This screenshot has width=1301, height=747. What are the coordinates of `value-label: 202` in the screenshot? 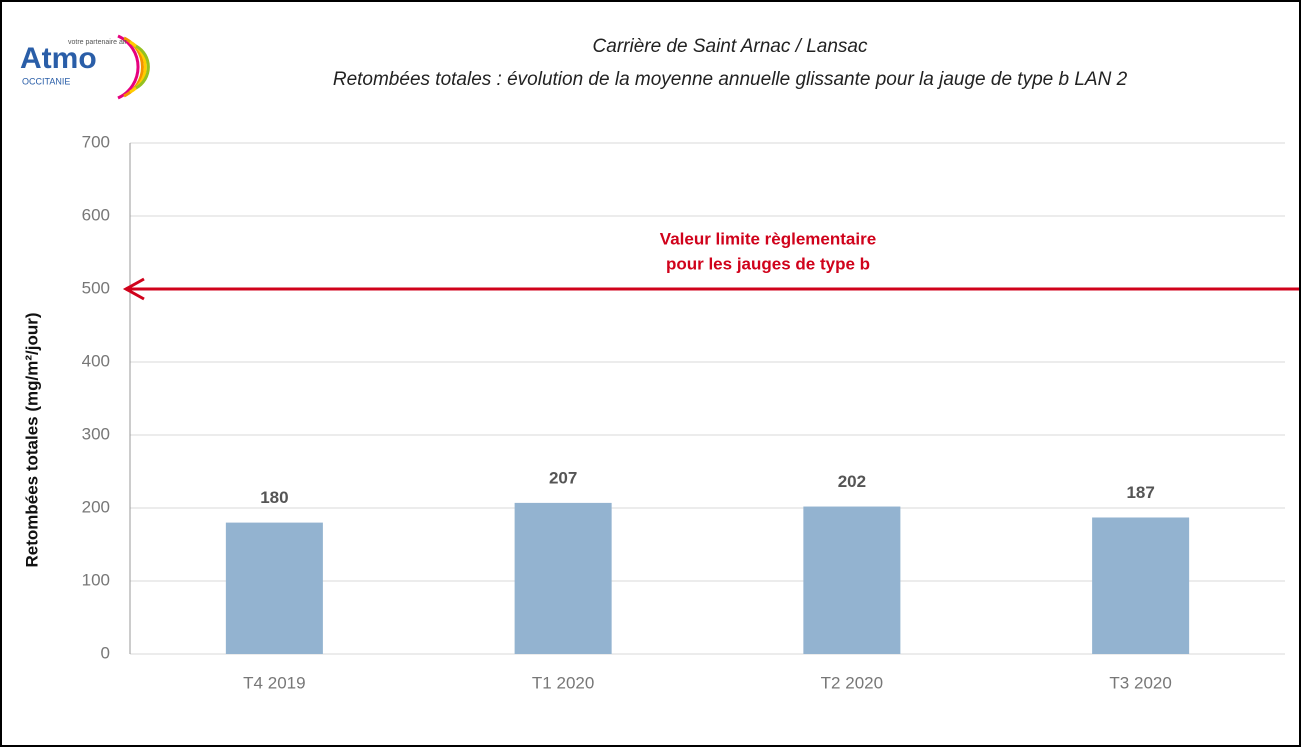 It's located at (852, 481).